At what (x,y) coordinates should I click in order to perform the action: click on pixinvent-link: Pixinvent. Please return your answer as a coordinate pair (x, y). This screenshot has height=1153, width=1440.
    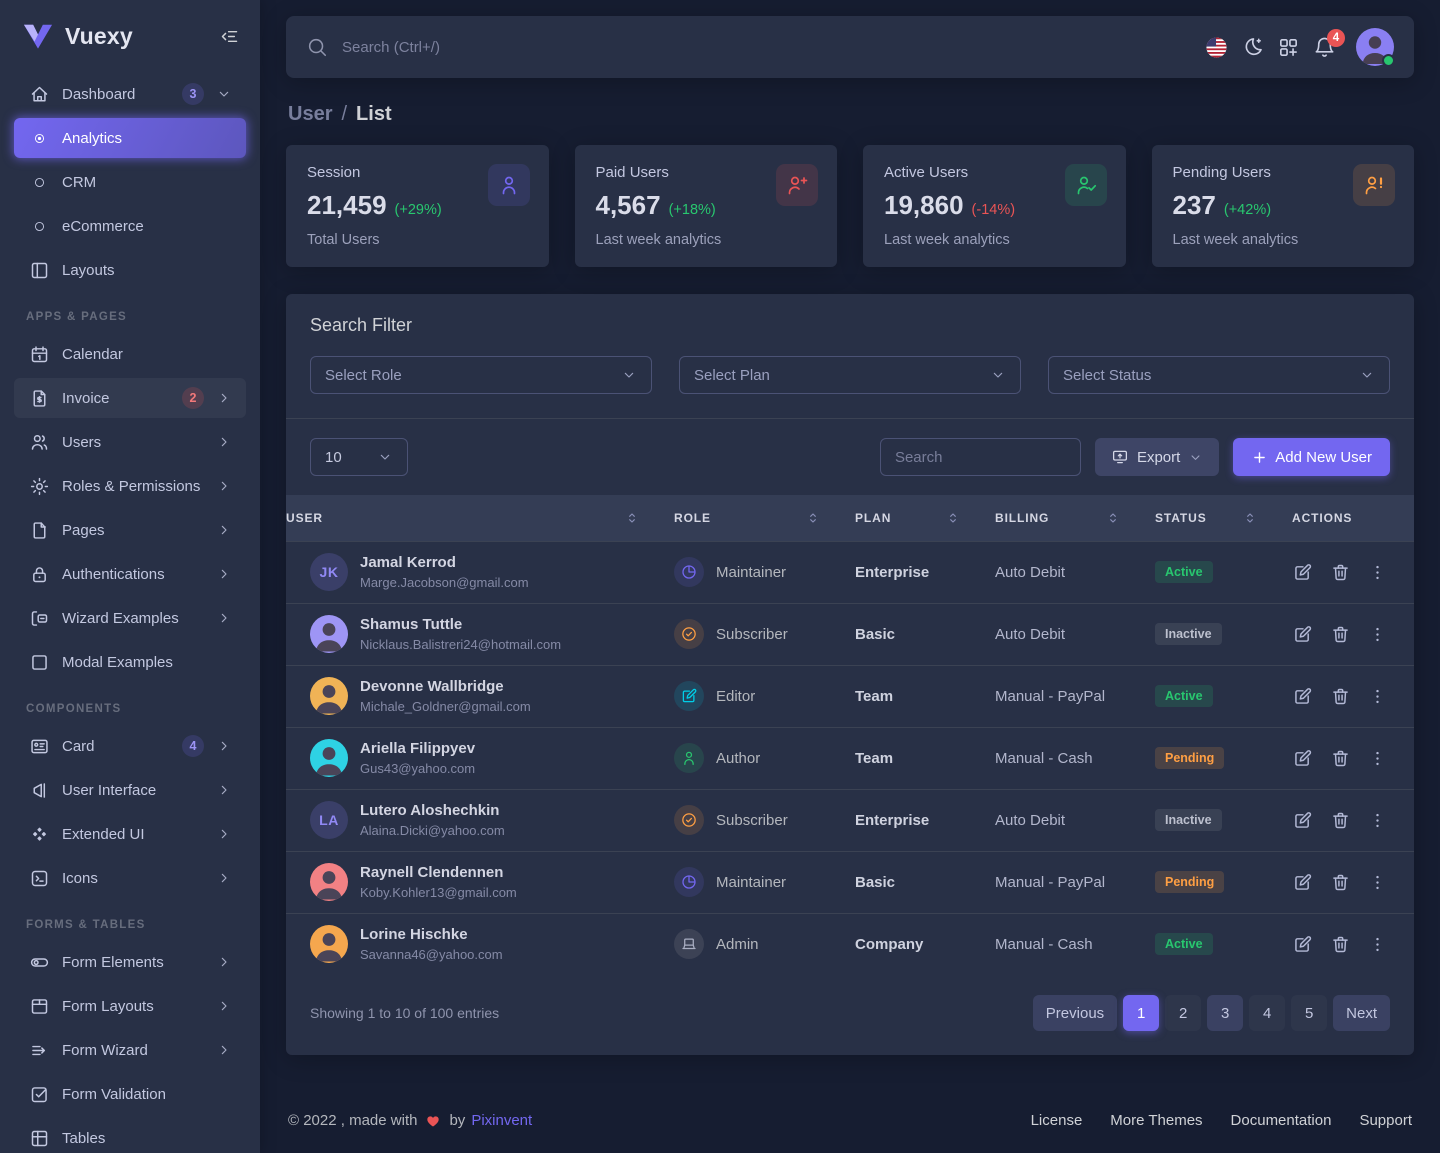
    Looking at the image, I should click on (502, 1120).